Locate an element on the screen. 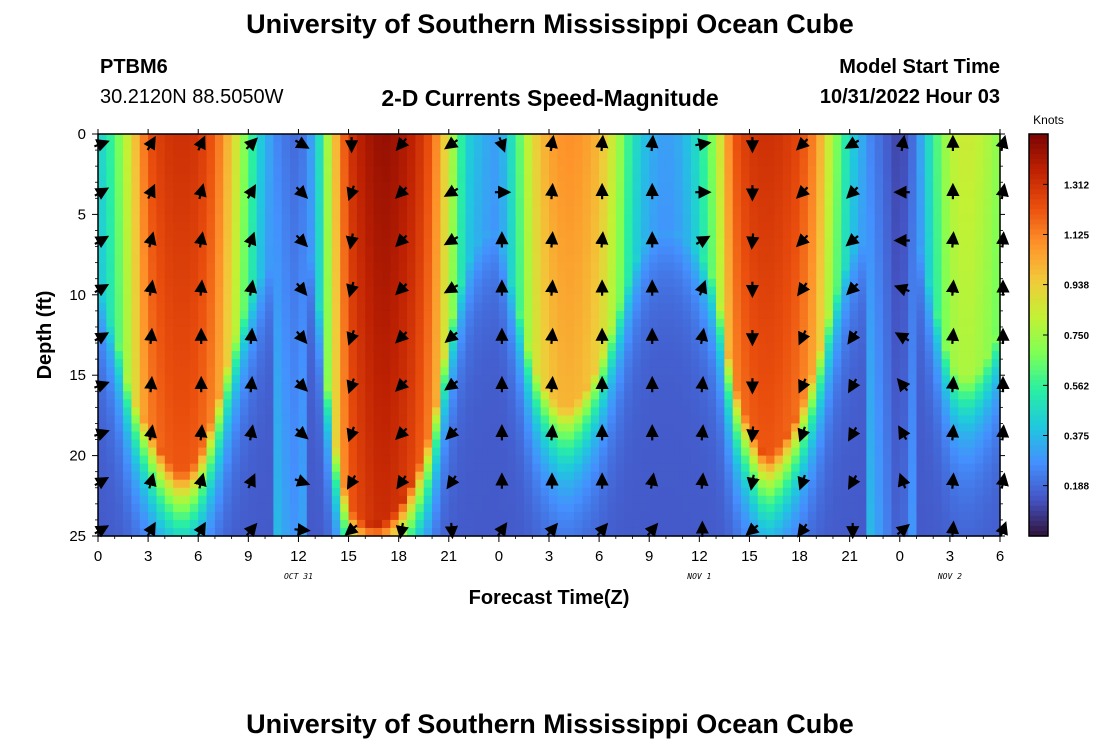 The height and width of the screenshot is (750, 1100). chart-subtitle: 2-D Currents Speed-Magnitude is located at coordinates (550, 98).